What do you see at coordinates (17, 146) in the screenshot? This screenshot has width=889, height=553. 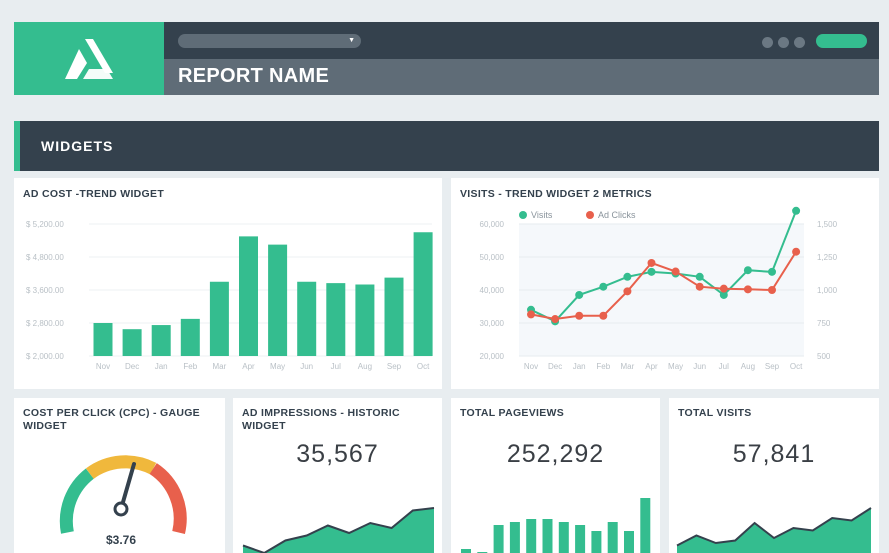 I see `section-accent` at bounding box center [17, 146].